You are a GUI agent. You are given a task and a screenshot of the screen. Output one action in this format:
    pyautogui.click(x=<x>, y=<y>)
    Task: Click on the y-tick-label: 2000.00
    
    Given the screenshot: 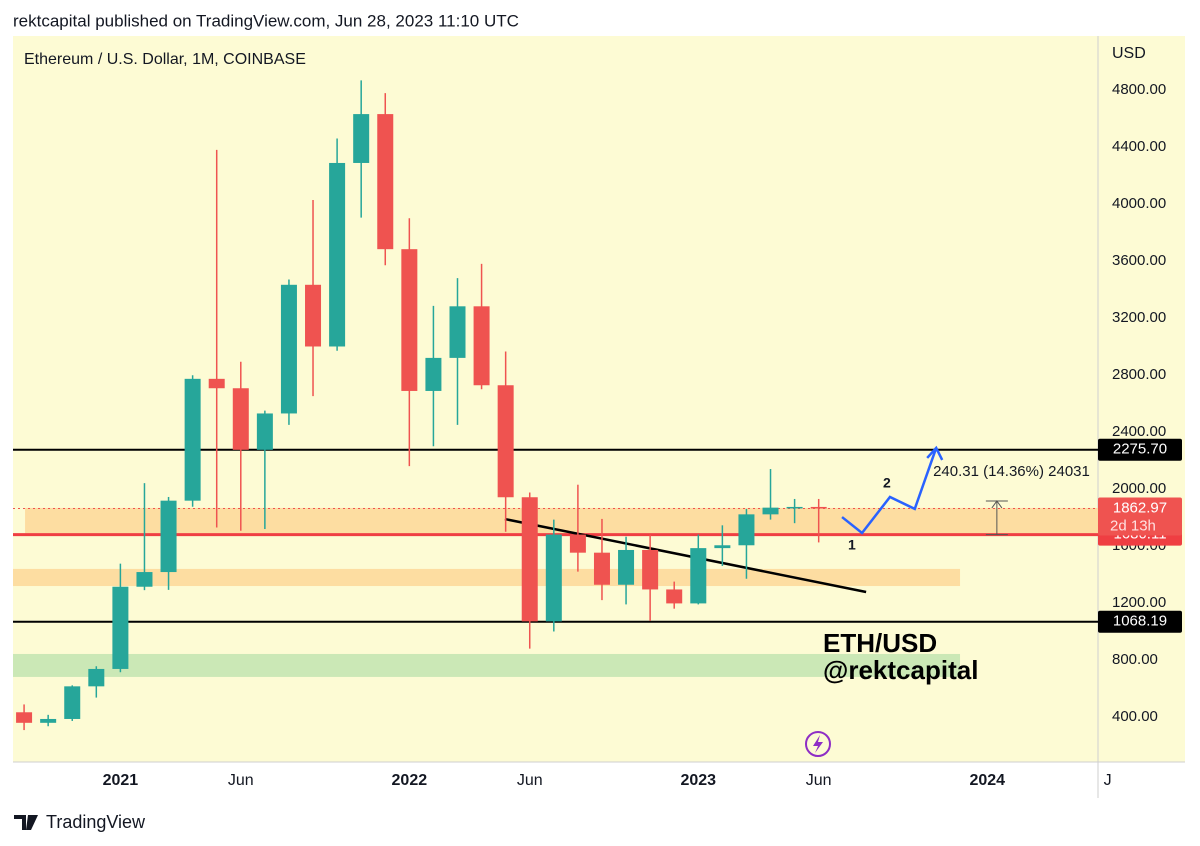 What is the action you would take?
    pyautogui.click(x=1139, y=488)
    